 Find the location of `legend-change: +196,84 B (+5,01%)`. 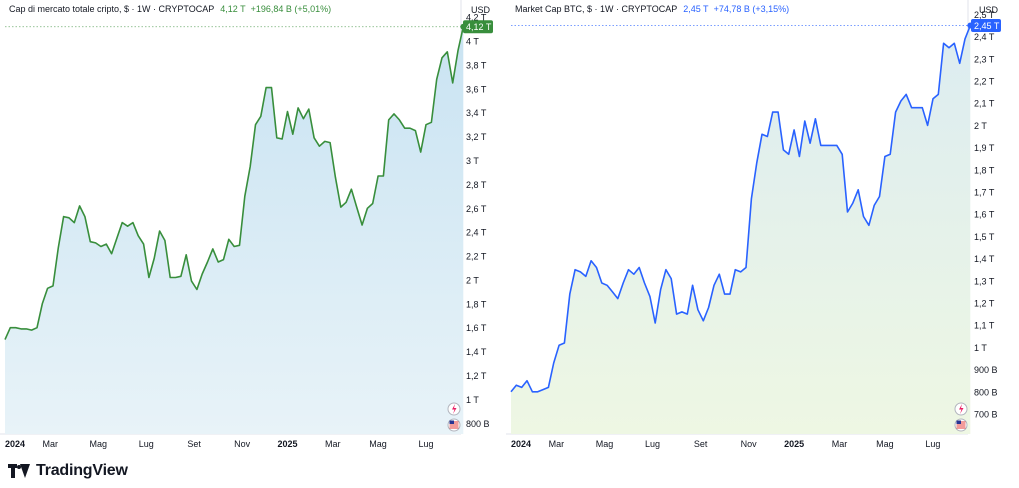

legend-change: +196,84 B (+5,01%) is located at coordinates (291, 9).